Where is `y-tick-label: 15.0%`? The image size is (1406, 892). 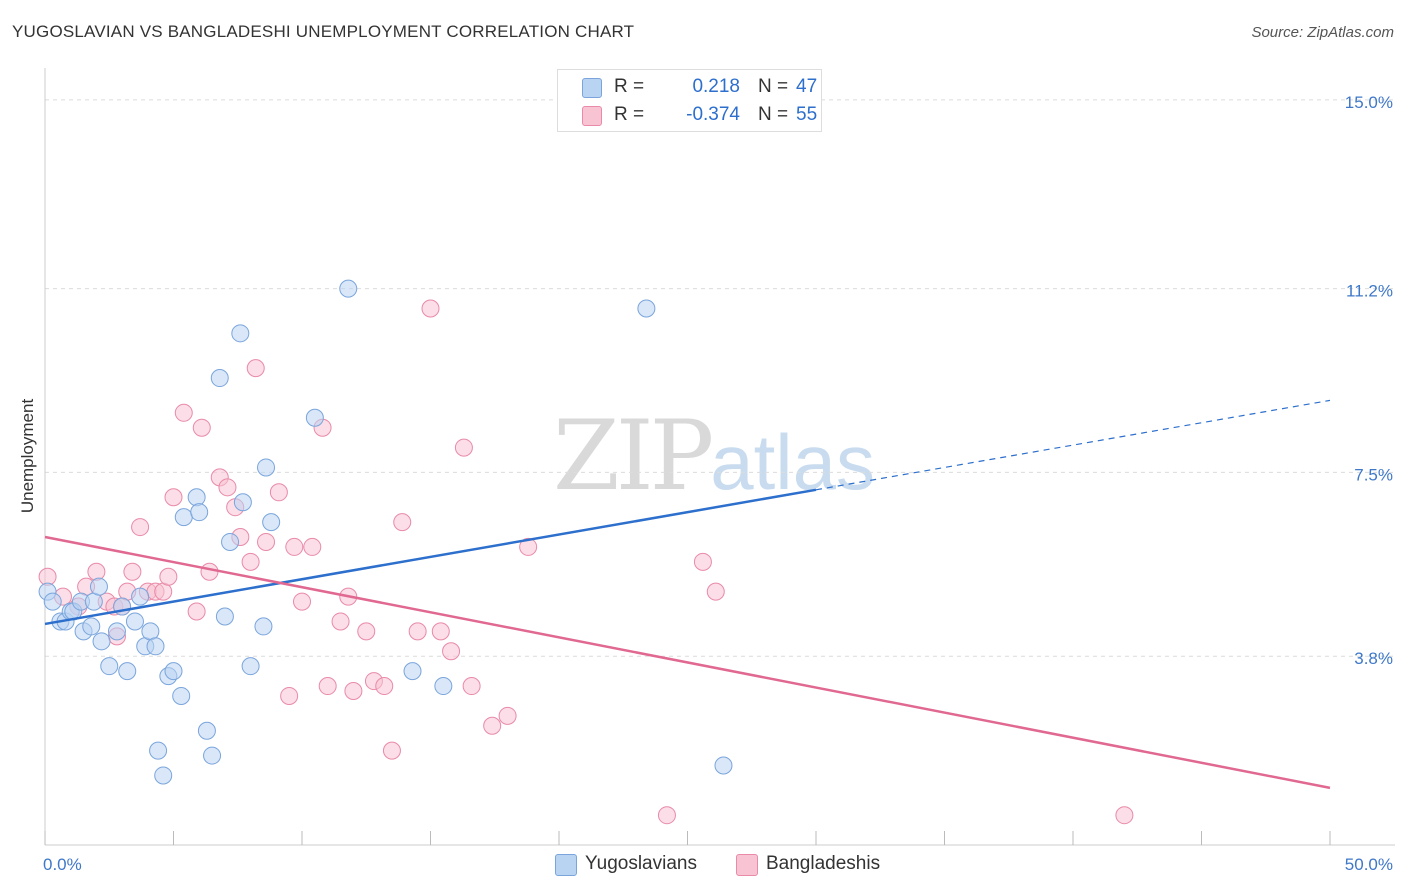
y-tick-label: 15.0% is located at coordinates (1369, 102).